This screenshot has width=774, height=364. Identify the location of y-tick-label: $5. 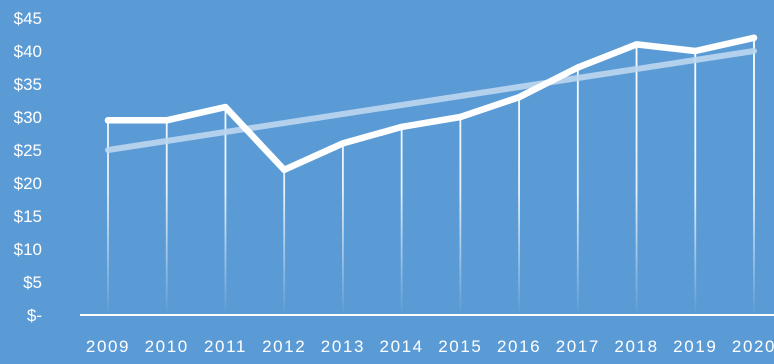
(32, 282).